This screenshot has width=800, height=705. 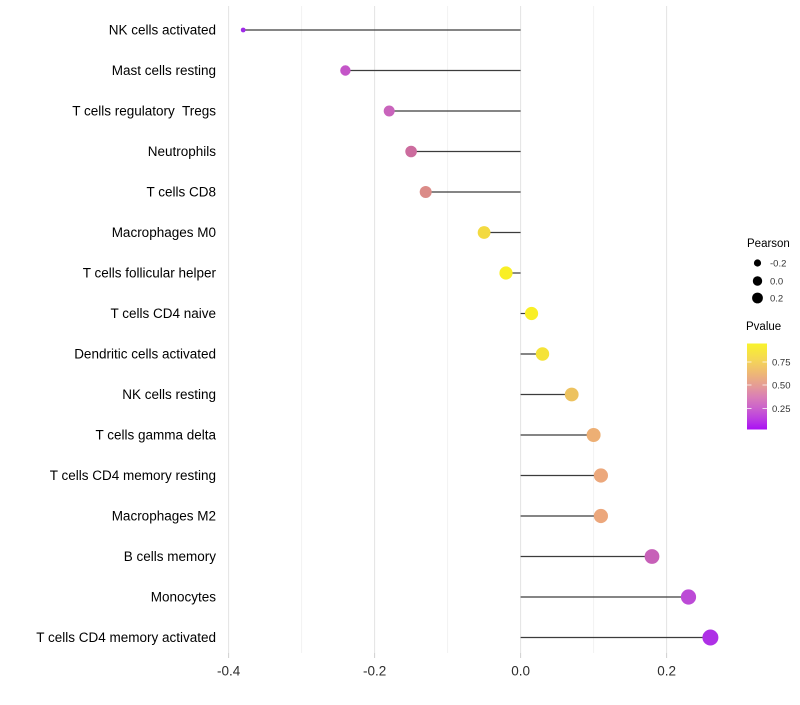 What do you see at coordinates (164, 516) in the screenshot?
I see `y-axis-label: Macrophages M2` at bounding box center [164, 516].